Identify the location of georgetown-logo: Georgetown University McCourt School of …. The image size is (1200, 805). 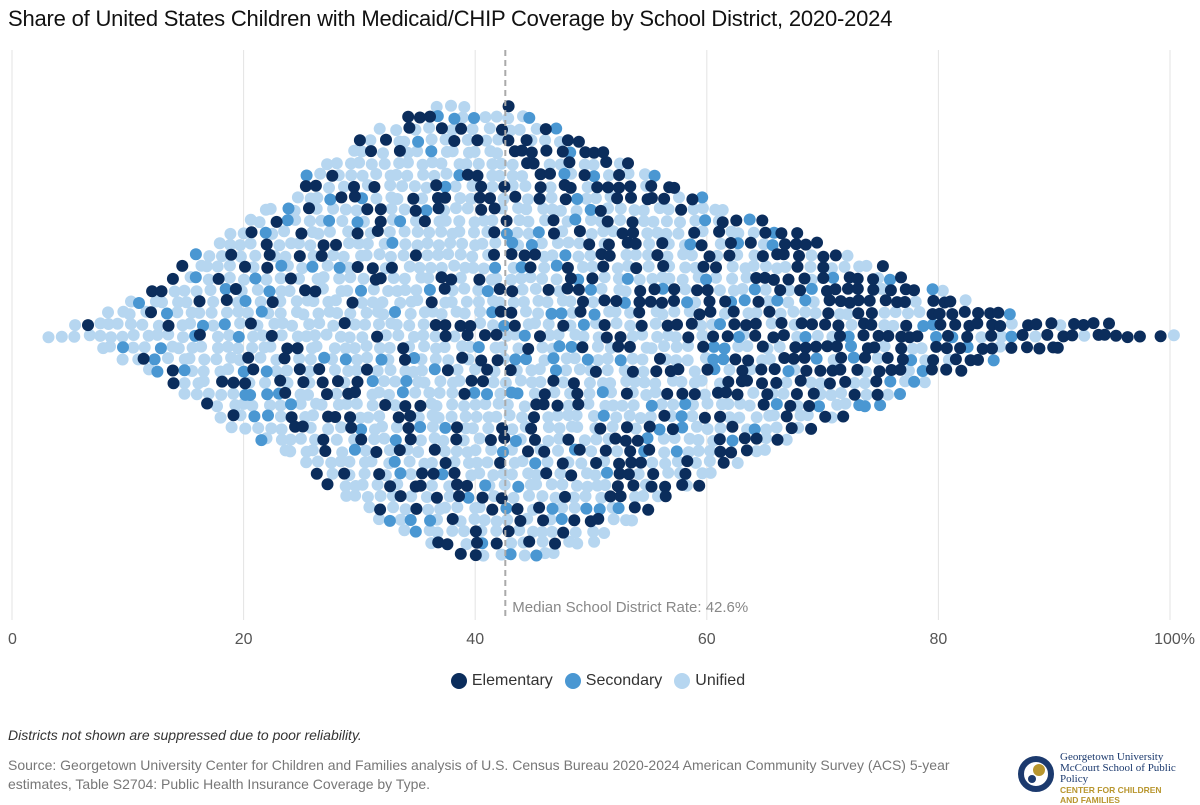
(1106, 777).